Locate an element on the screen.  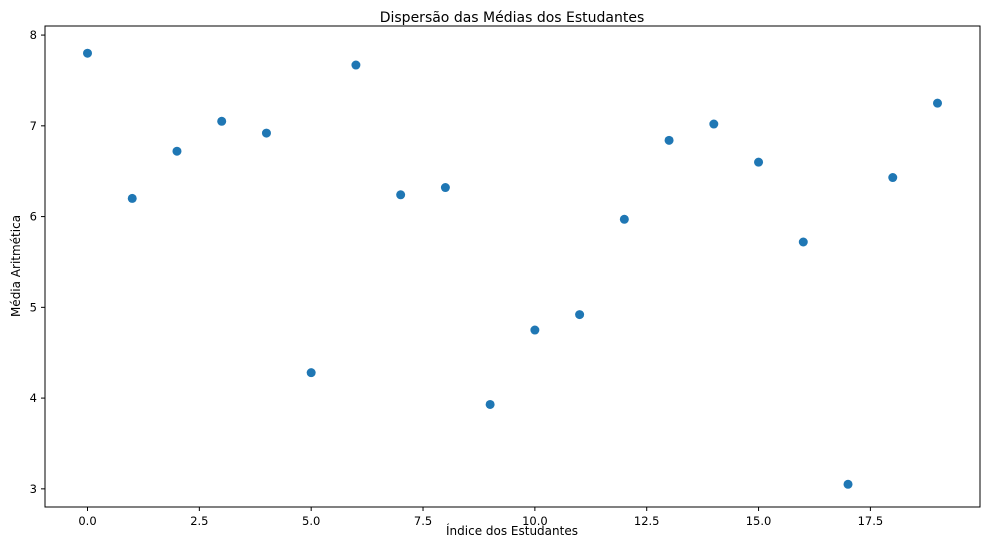
y-tick-label: 6 is located at coordinates (33, 217).